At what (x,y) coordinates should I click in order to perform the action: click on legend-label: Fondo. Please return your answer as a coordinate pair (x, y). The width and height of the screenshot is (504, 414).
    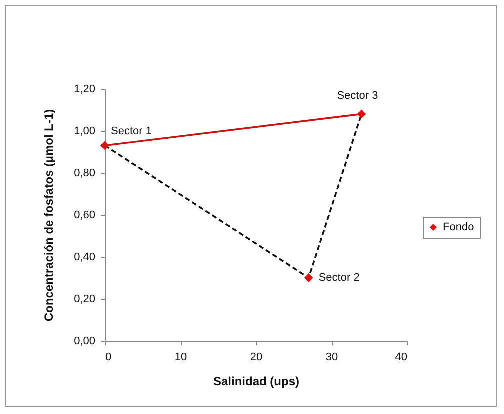
    Looking at the image, I should click on (458, 228).